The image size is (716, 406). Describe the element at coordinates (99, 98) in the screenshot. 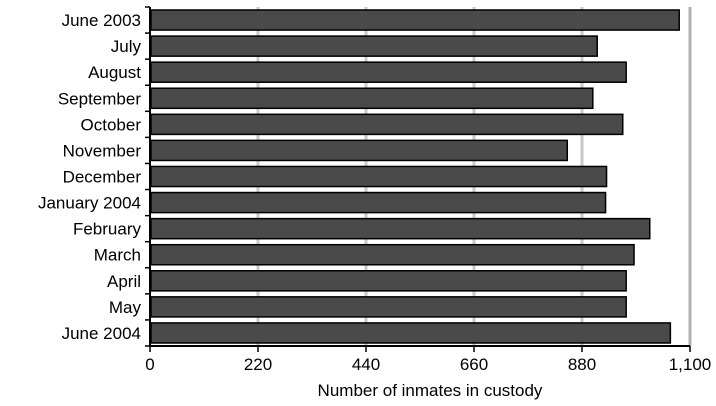

I see `category-label: September` at that location.